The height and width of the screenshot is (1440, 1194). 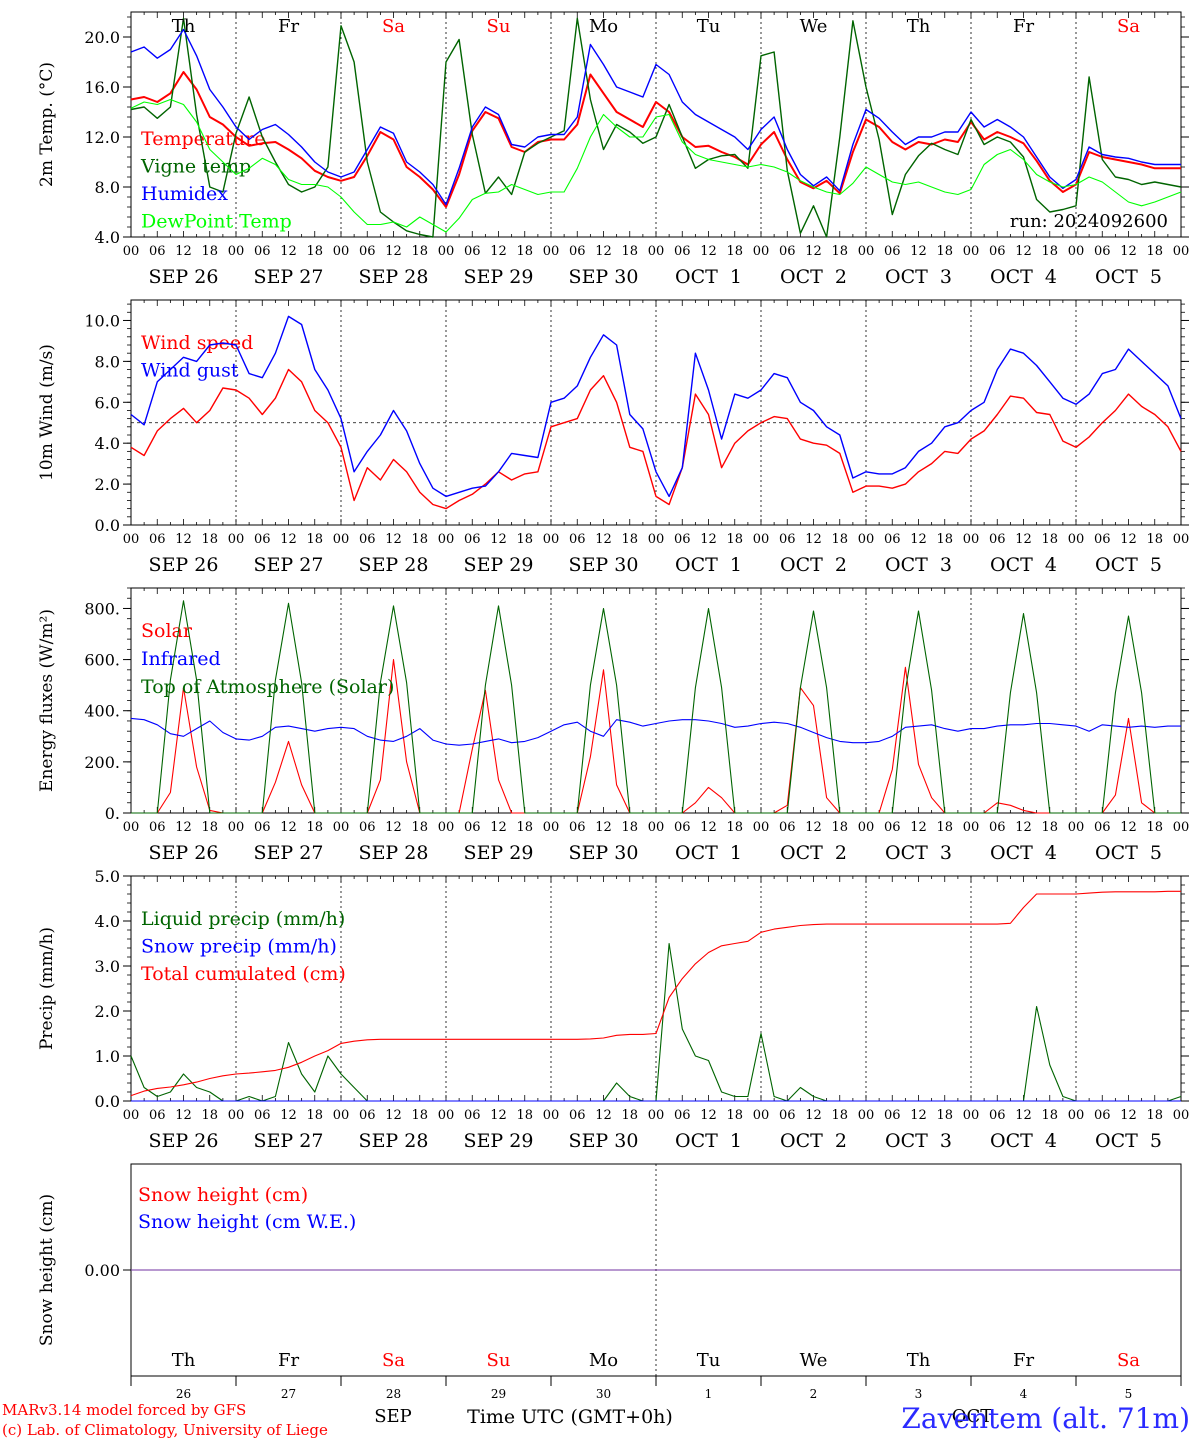 What do you see at coordinates (1023, 1360) in the screenshot?
I see `weekday-label: Fr` at bounding box center [1023, 1360].